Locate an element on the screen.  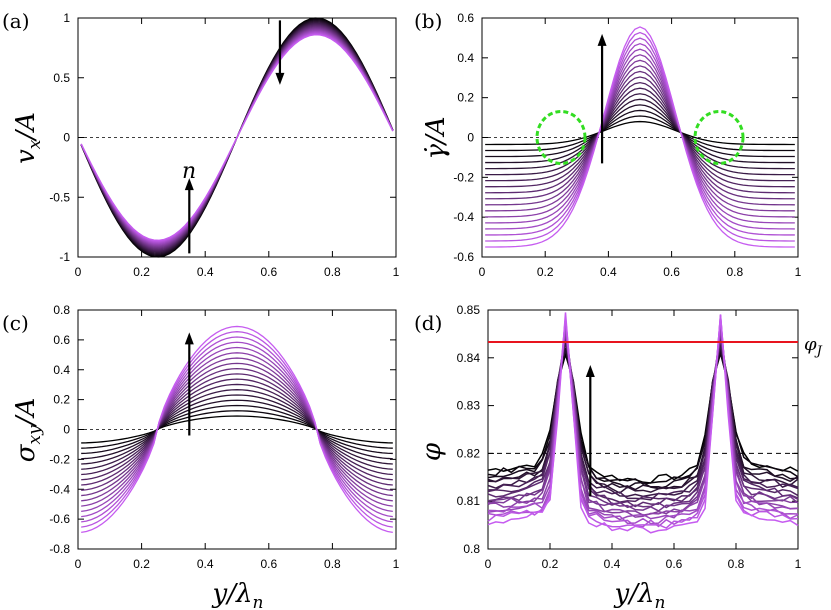
arrow-up-b-head is located at coordinates (602, 39).